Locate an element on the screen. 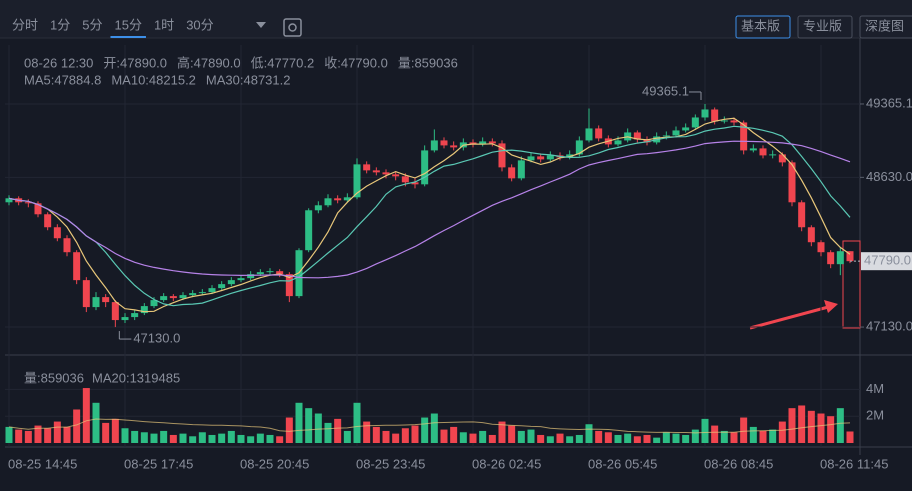 The width and height of the screenshot is (912, 491). dropdown-icon is located at coordinates (261, 25).